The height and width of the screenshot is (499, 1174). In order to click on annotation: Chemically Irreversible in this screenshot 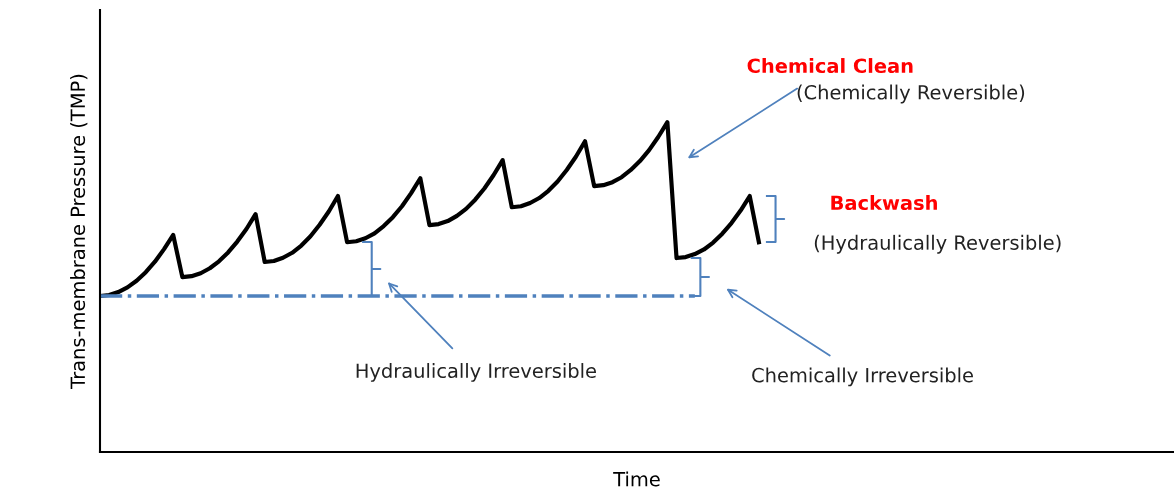, I will do `click(862, 377)`.